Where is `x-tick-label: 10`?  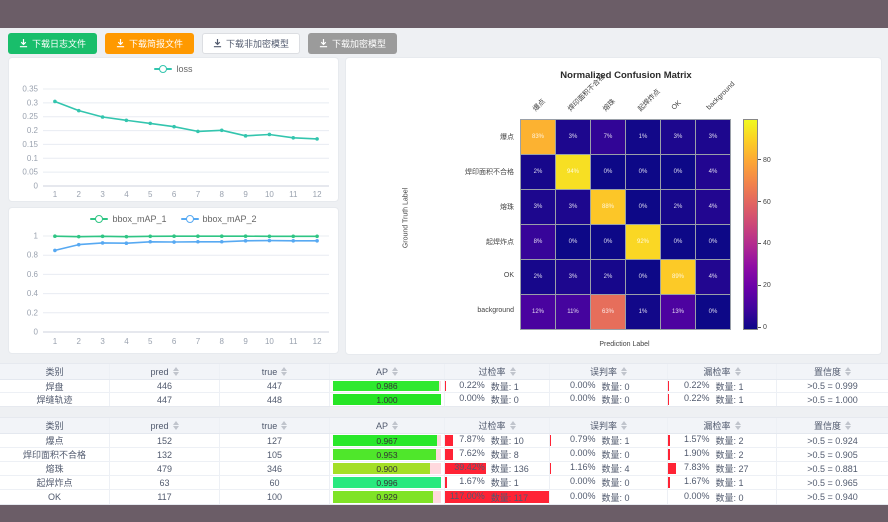 x-tick-label: 10 is located at coordinates (269, 194).